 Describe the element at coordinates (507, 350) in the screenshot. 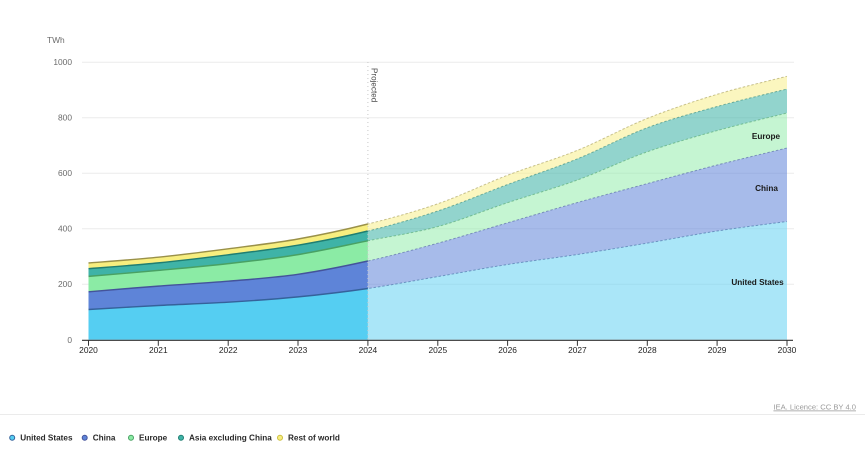

I see `svg-text: 2026` at that location.